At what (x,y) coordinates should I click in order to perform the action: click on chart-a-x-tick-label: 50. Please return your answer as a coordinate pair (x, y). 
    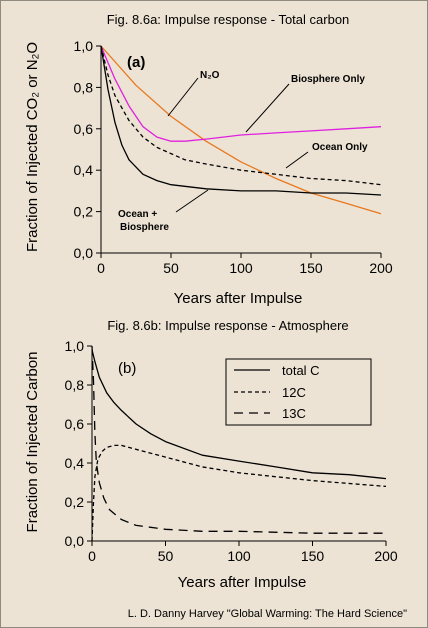
    Looking at the image, I should click on (171, 268).